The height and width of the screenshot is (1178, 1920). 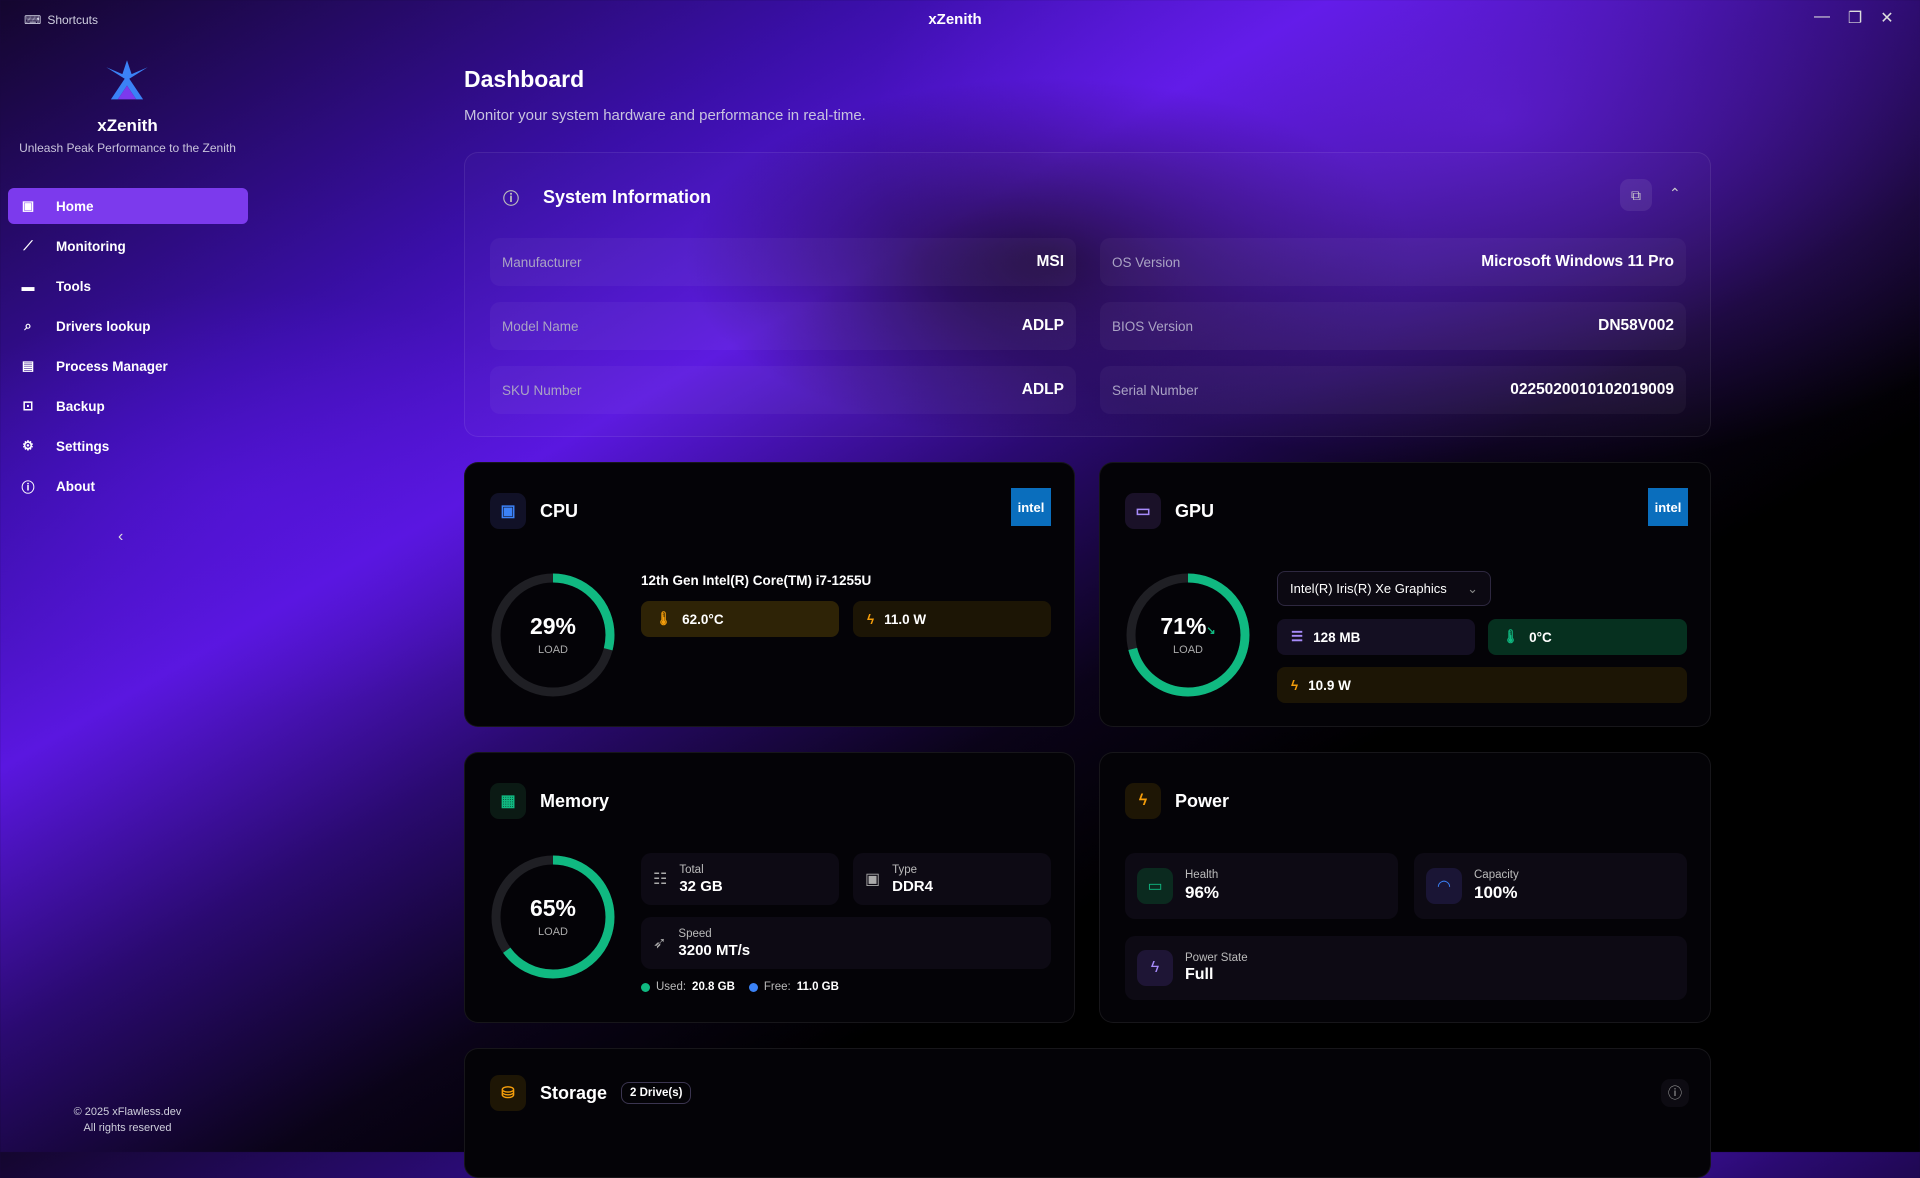 What do you see at coordinates (1146, 262) in the screenshot?
I see `info-key: OS Version` at bounding box center [1146, 262].